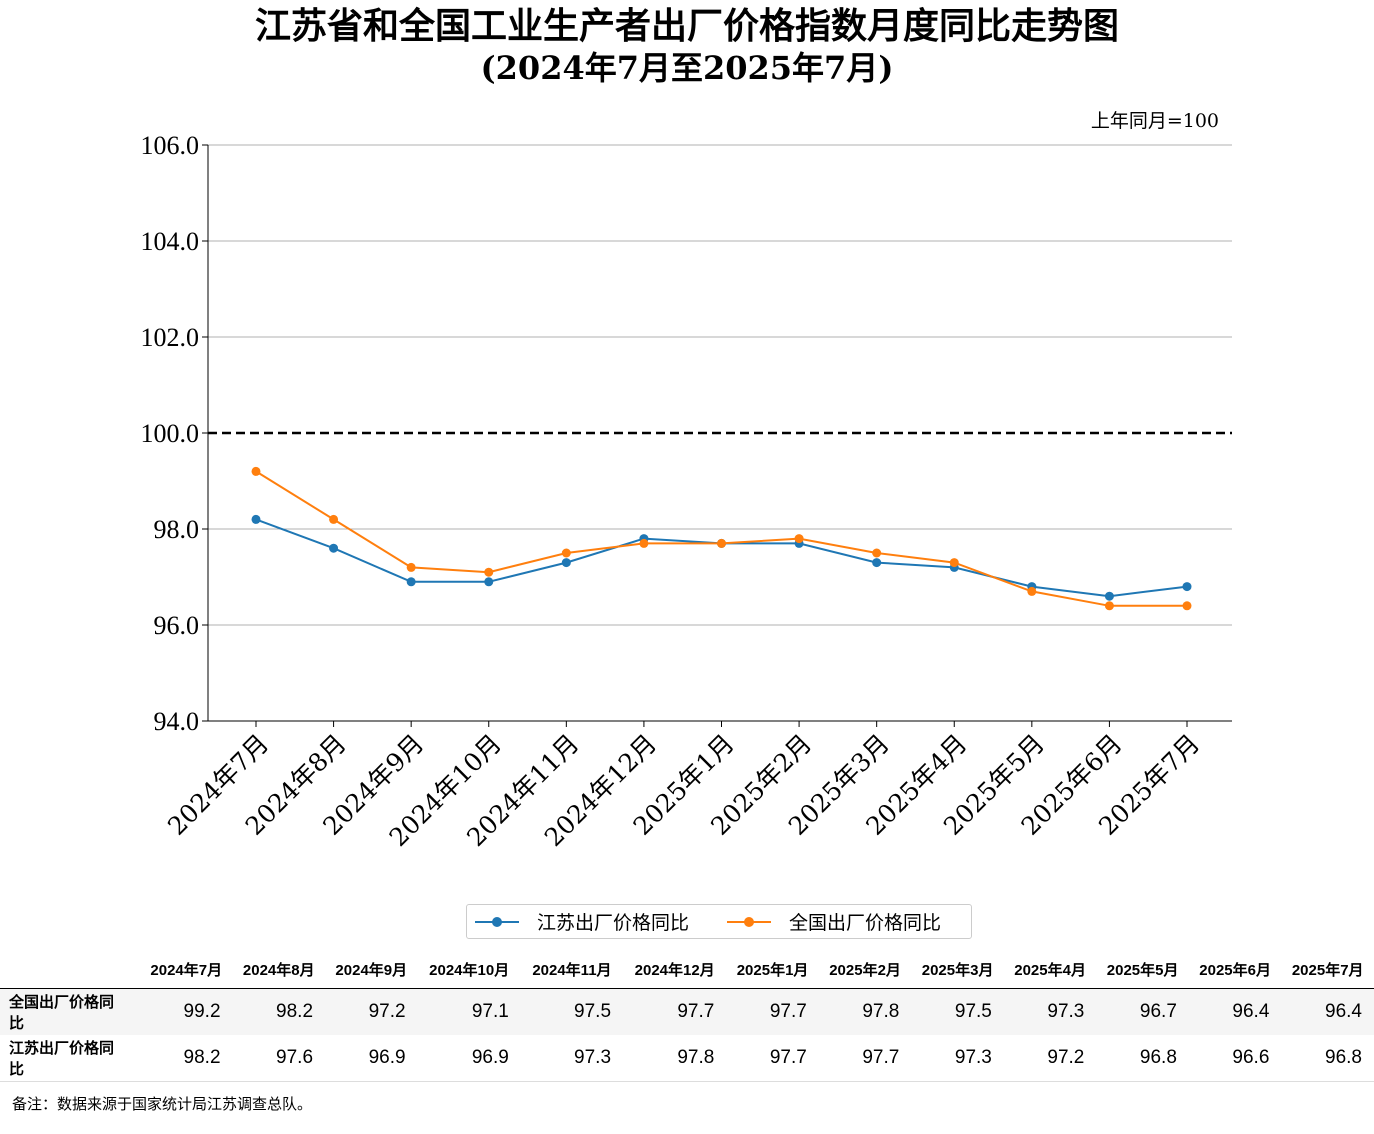 The height and width of the screenshot is (1134, 1374). I want to click on legend-swatch-jiangsu, so click(497, 922).